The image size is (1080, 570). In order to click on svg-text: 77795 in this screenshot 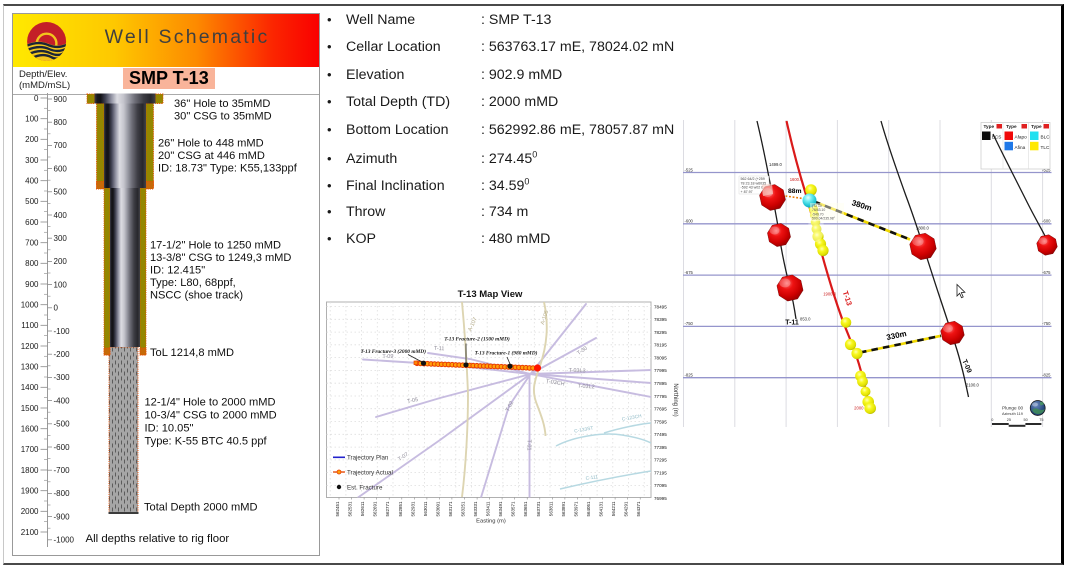, I will do `click(660, 396)`.